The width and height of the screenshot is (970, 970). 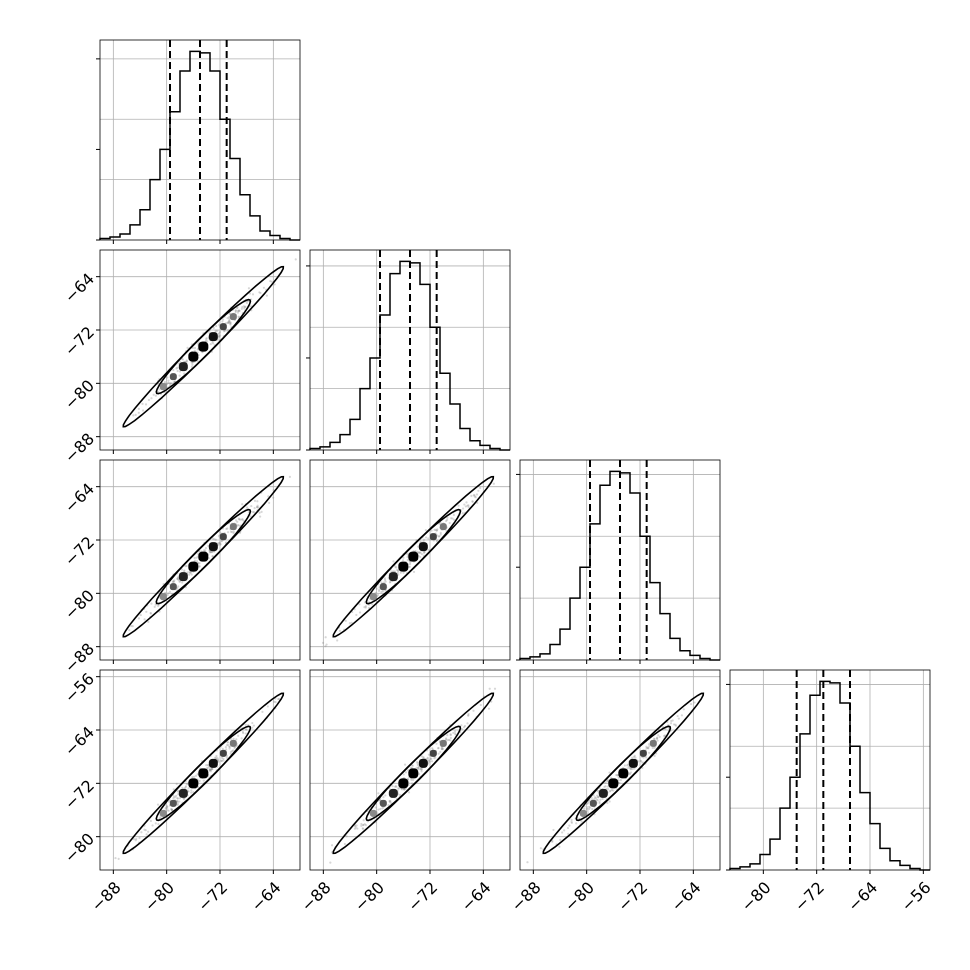 I want to click on y-tick-label: −80, so click(x=79, y=604).